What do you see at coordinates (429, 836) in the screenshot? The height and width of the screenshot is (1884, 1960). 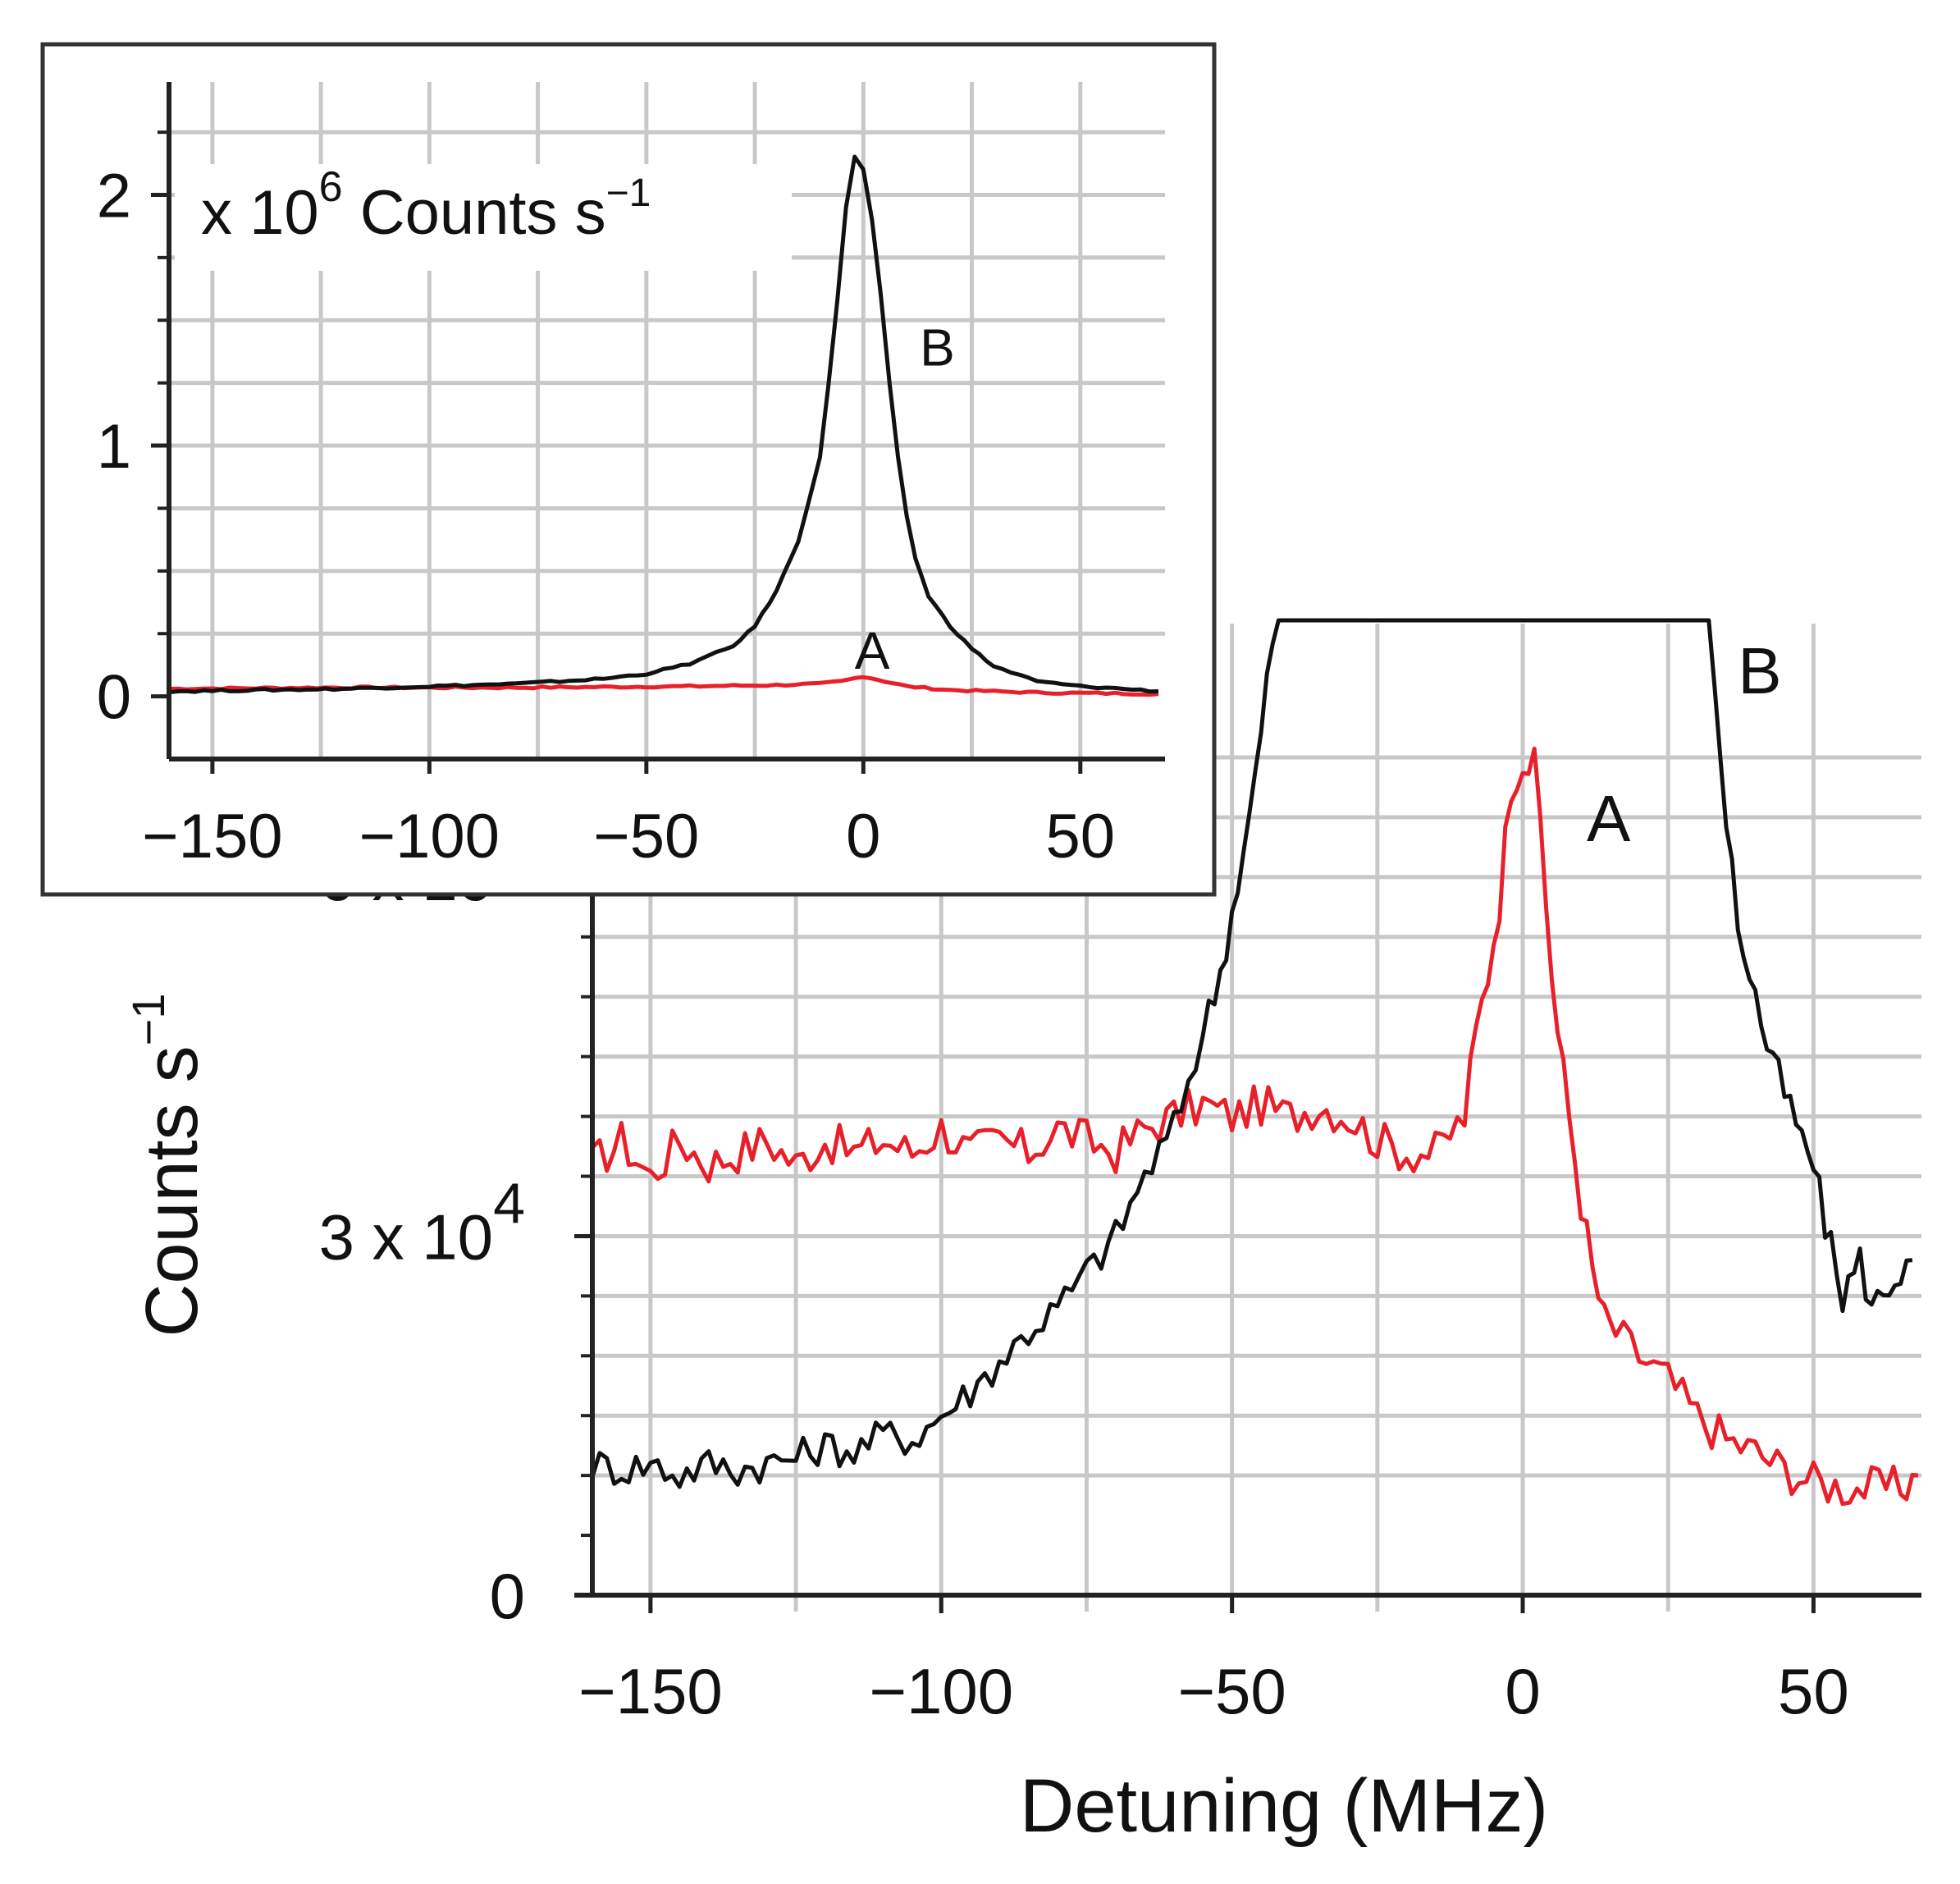 I see `inset-x-tick-label: −100` at bounding box center [429, 836].